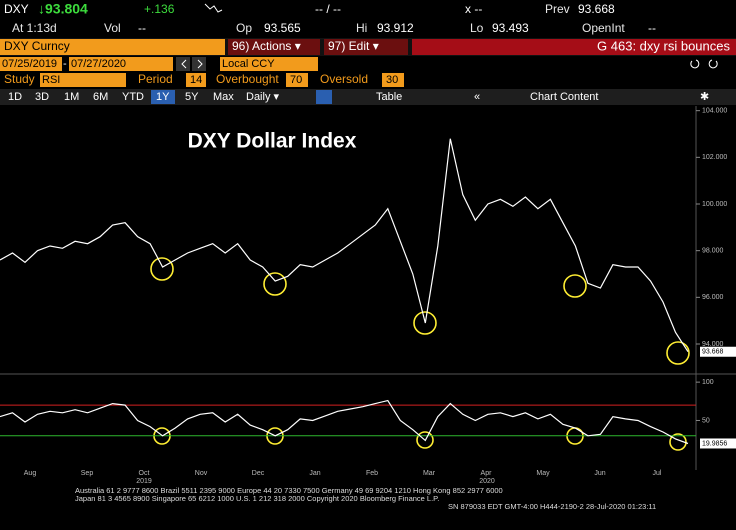 The width and height of the screenshot is (736, 530). What do you see at coordinates (155, 79) in the screenshot?
I see `period-label: Period` at bounding box center [155, 79].